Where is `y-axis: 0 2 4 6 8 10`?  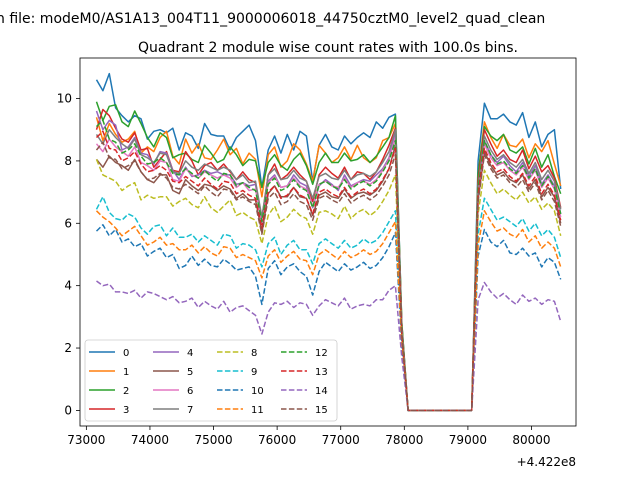
y-axis: 0 2 4 6 8 10 is located at coordinates (68, 254).